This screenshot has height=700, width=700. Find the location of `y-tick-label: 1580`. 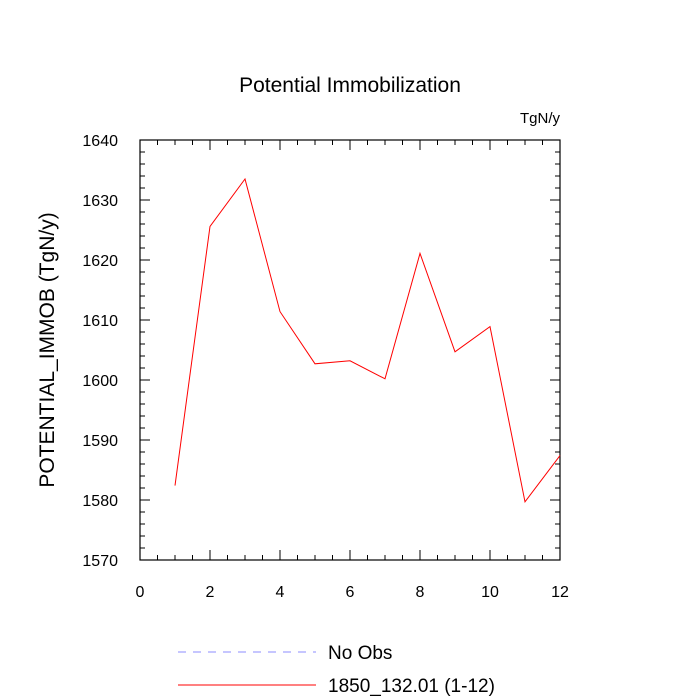

y-tick-label: 1580 is located at coordinates (100, 501).